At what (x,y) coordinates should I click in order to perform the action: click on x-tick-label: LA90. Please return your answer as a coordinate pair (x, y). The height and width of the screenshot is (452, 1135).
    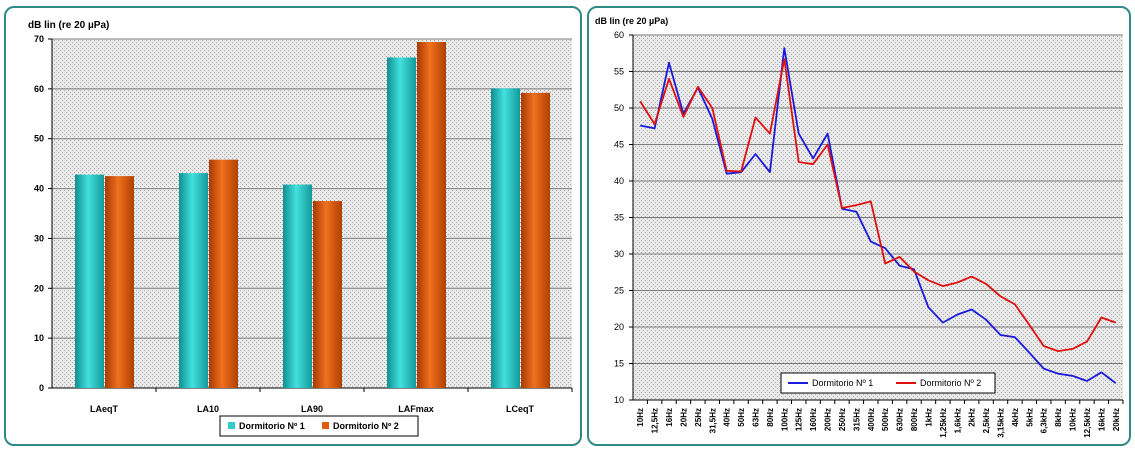
    Looking at the image, I should click on (312, 409).